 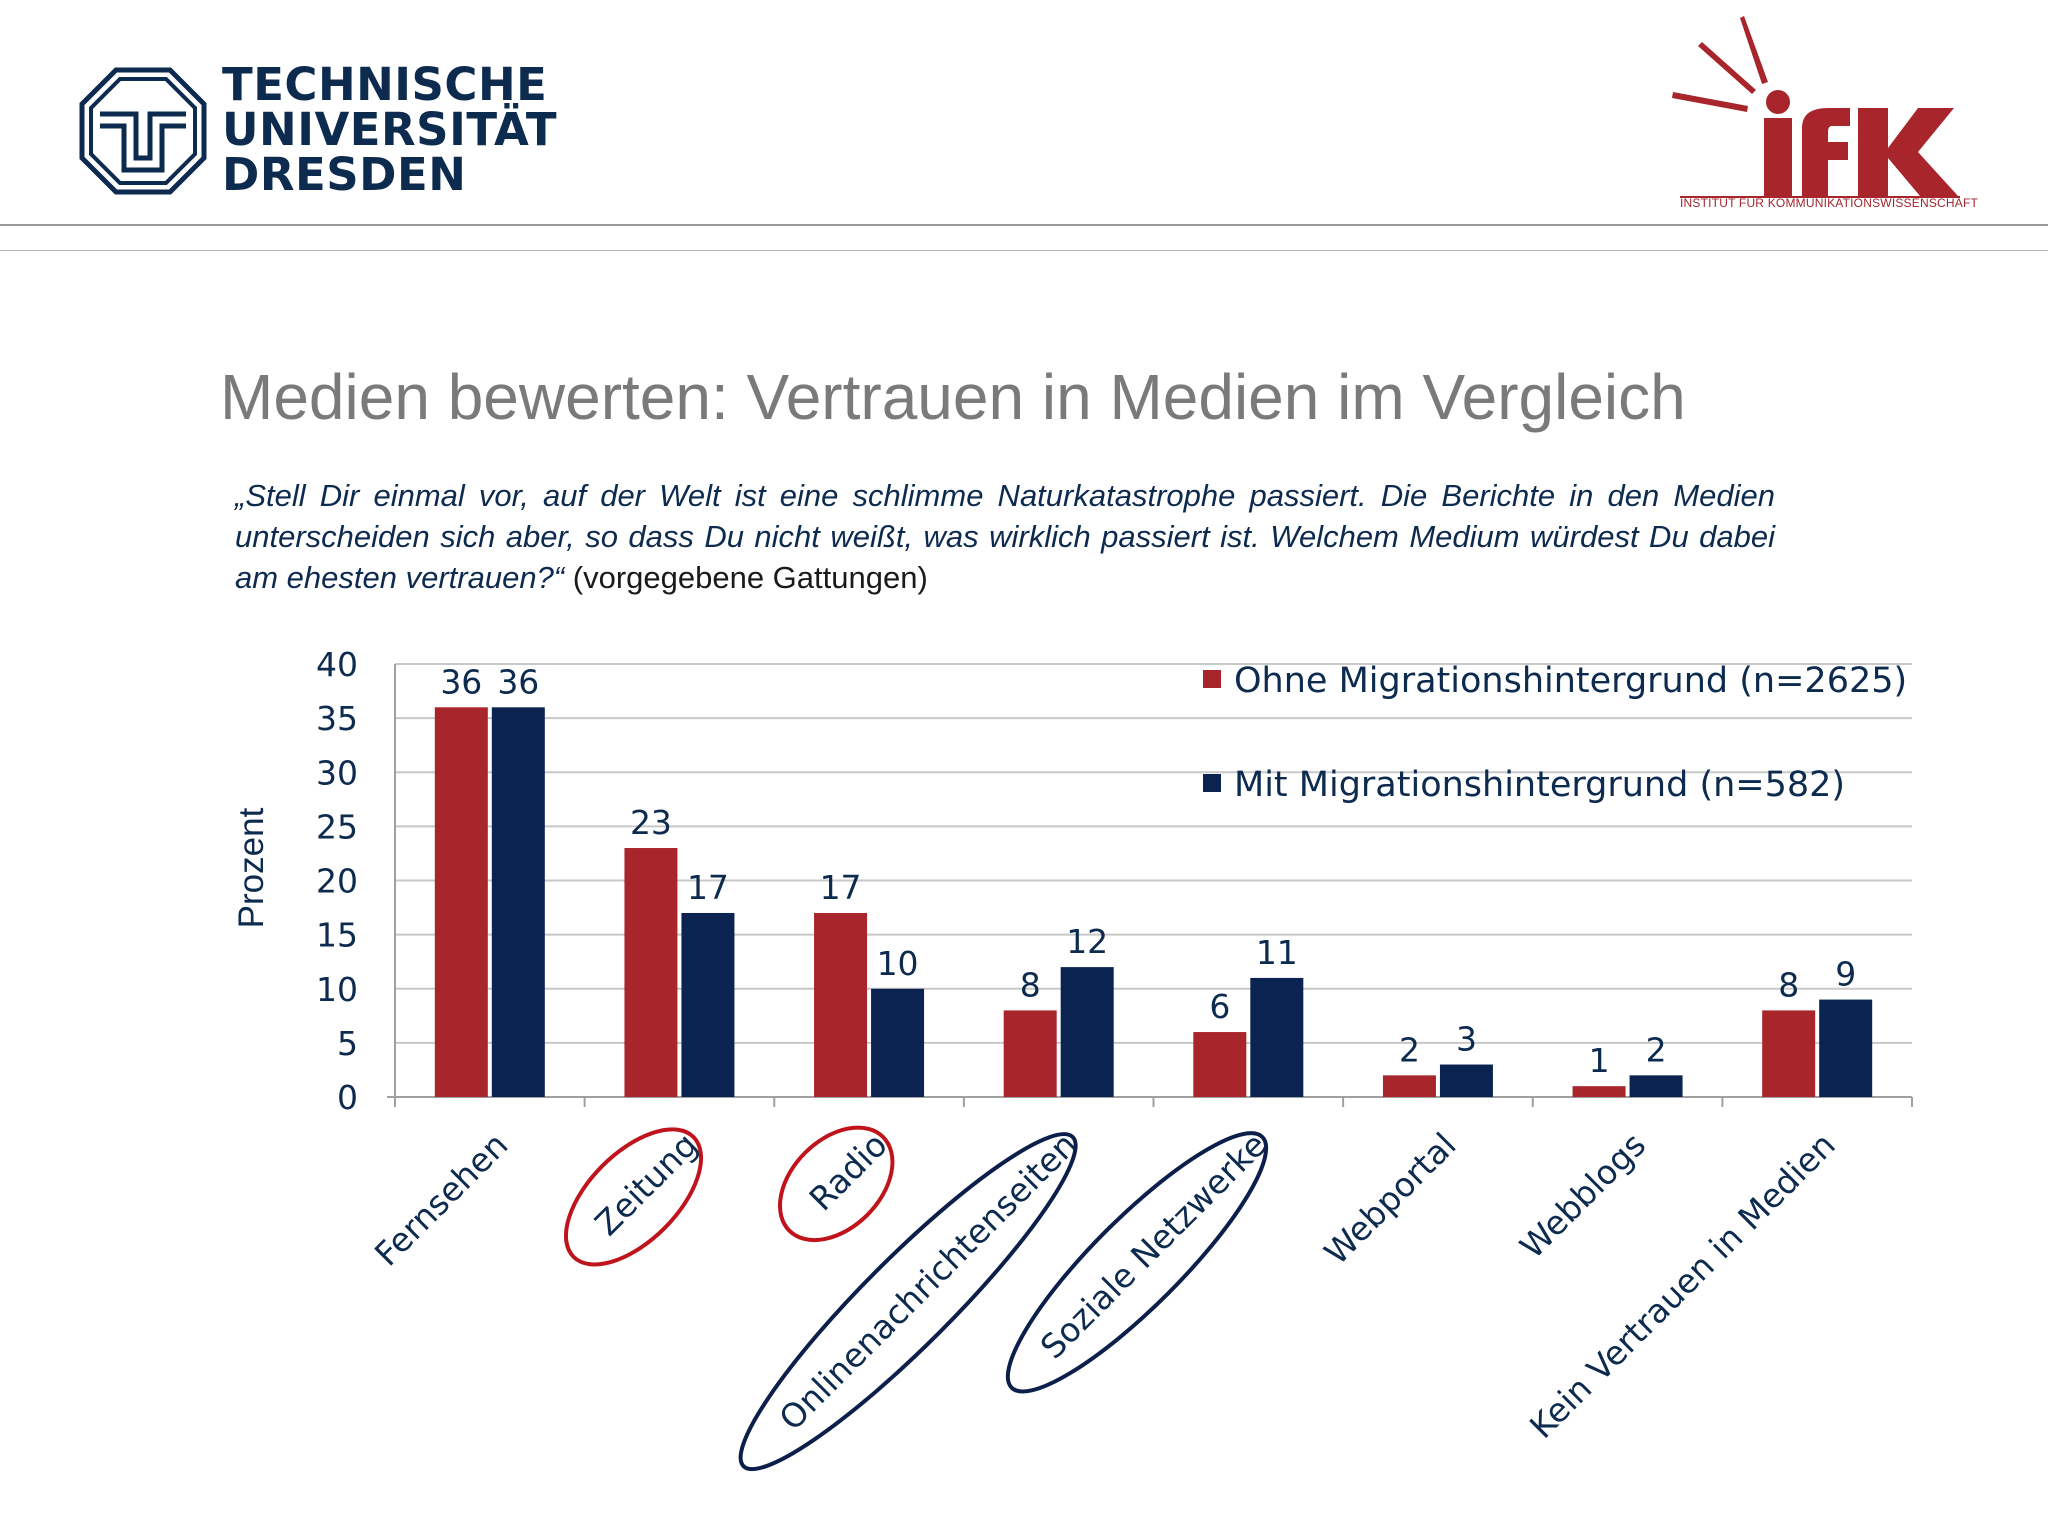 What do you see at coordinates (347, 1097) in the screenshot?
I see `y-tick-label: 0` at bounding box center [347, 1097].